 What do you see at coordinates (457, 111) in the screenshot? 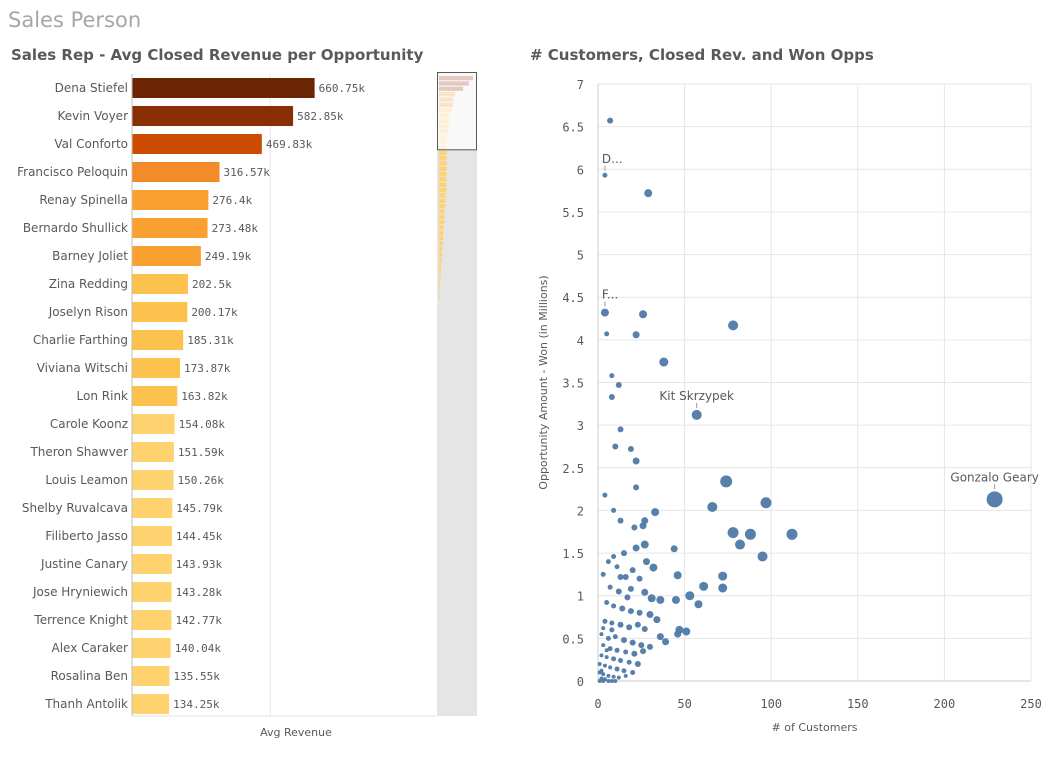
I see `scrollbar-thumb` at bounding box center [457, 111].